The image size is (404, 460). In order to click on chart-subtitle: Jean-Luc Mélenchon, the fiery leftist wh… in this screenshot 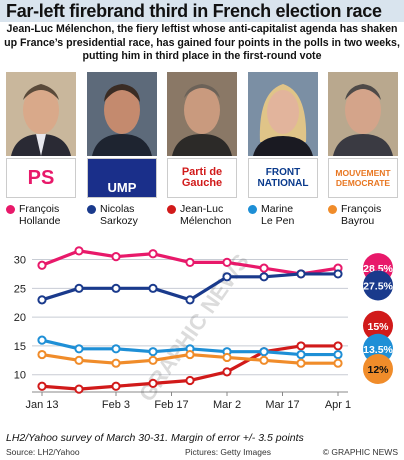, I will do `click(202, 42)`.